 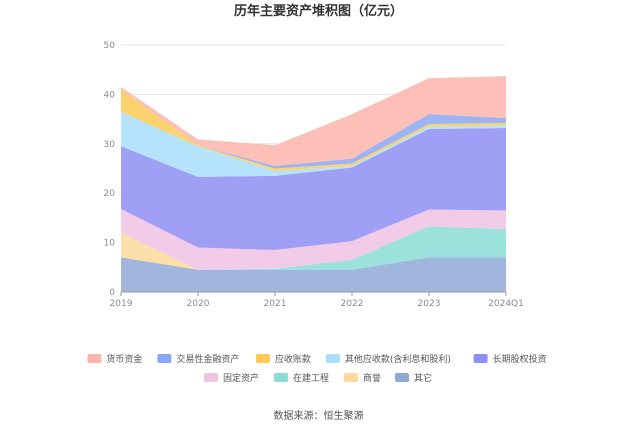 What do you see at coordinates (112, 293) in the screenshot?
I see `y-tick-label: 0` at bounding box center [112, 293].